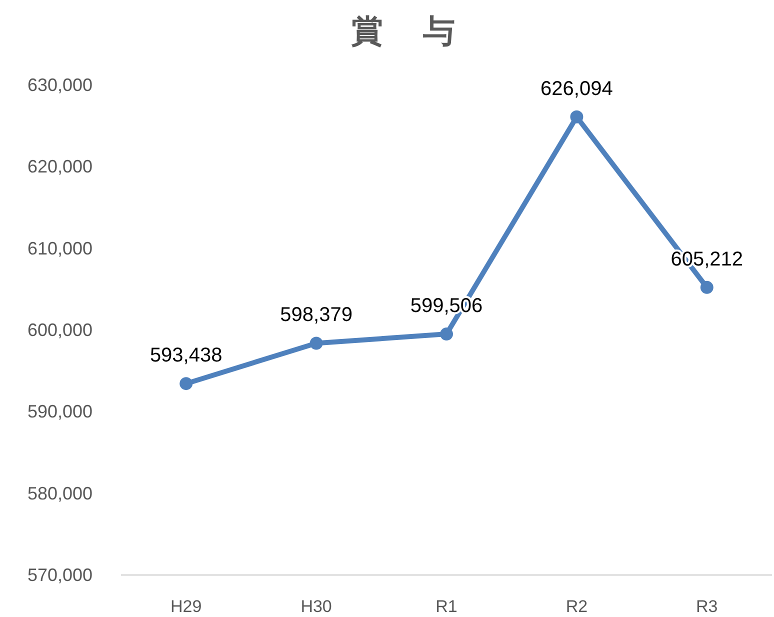  What do you see at coordinates (316, 606) in the screenshot?
I see `x-tick-label: H30` at bounding box center [316, 606].